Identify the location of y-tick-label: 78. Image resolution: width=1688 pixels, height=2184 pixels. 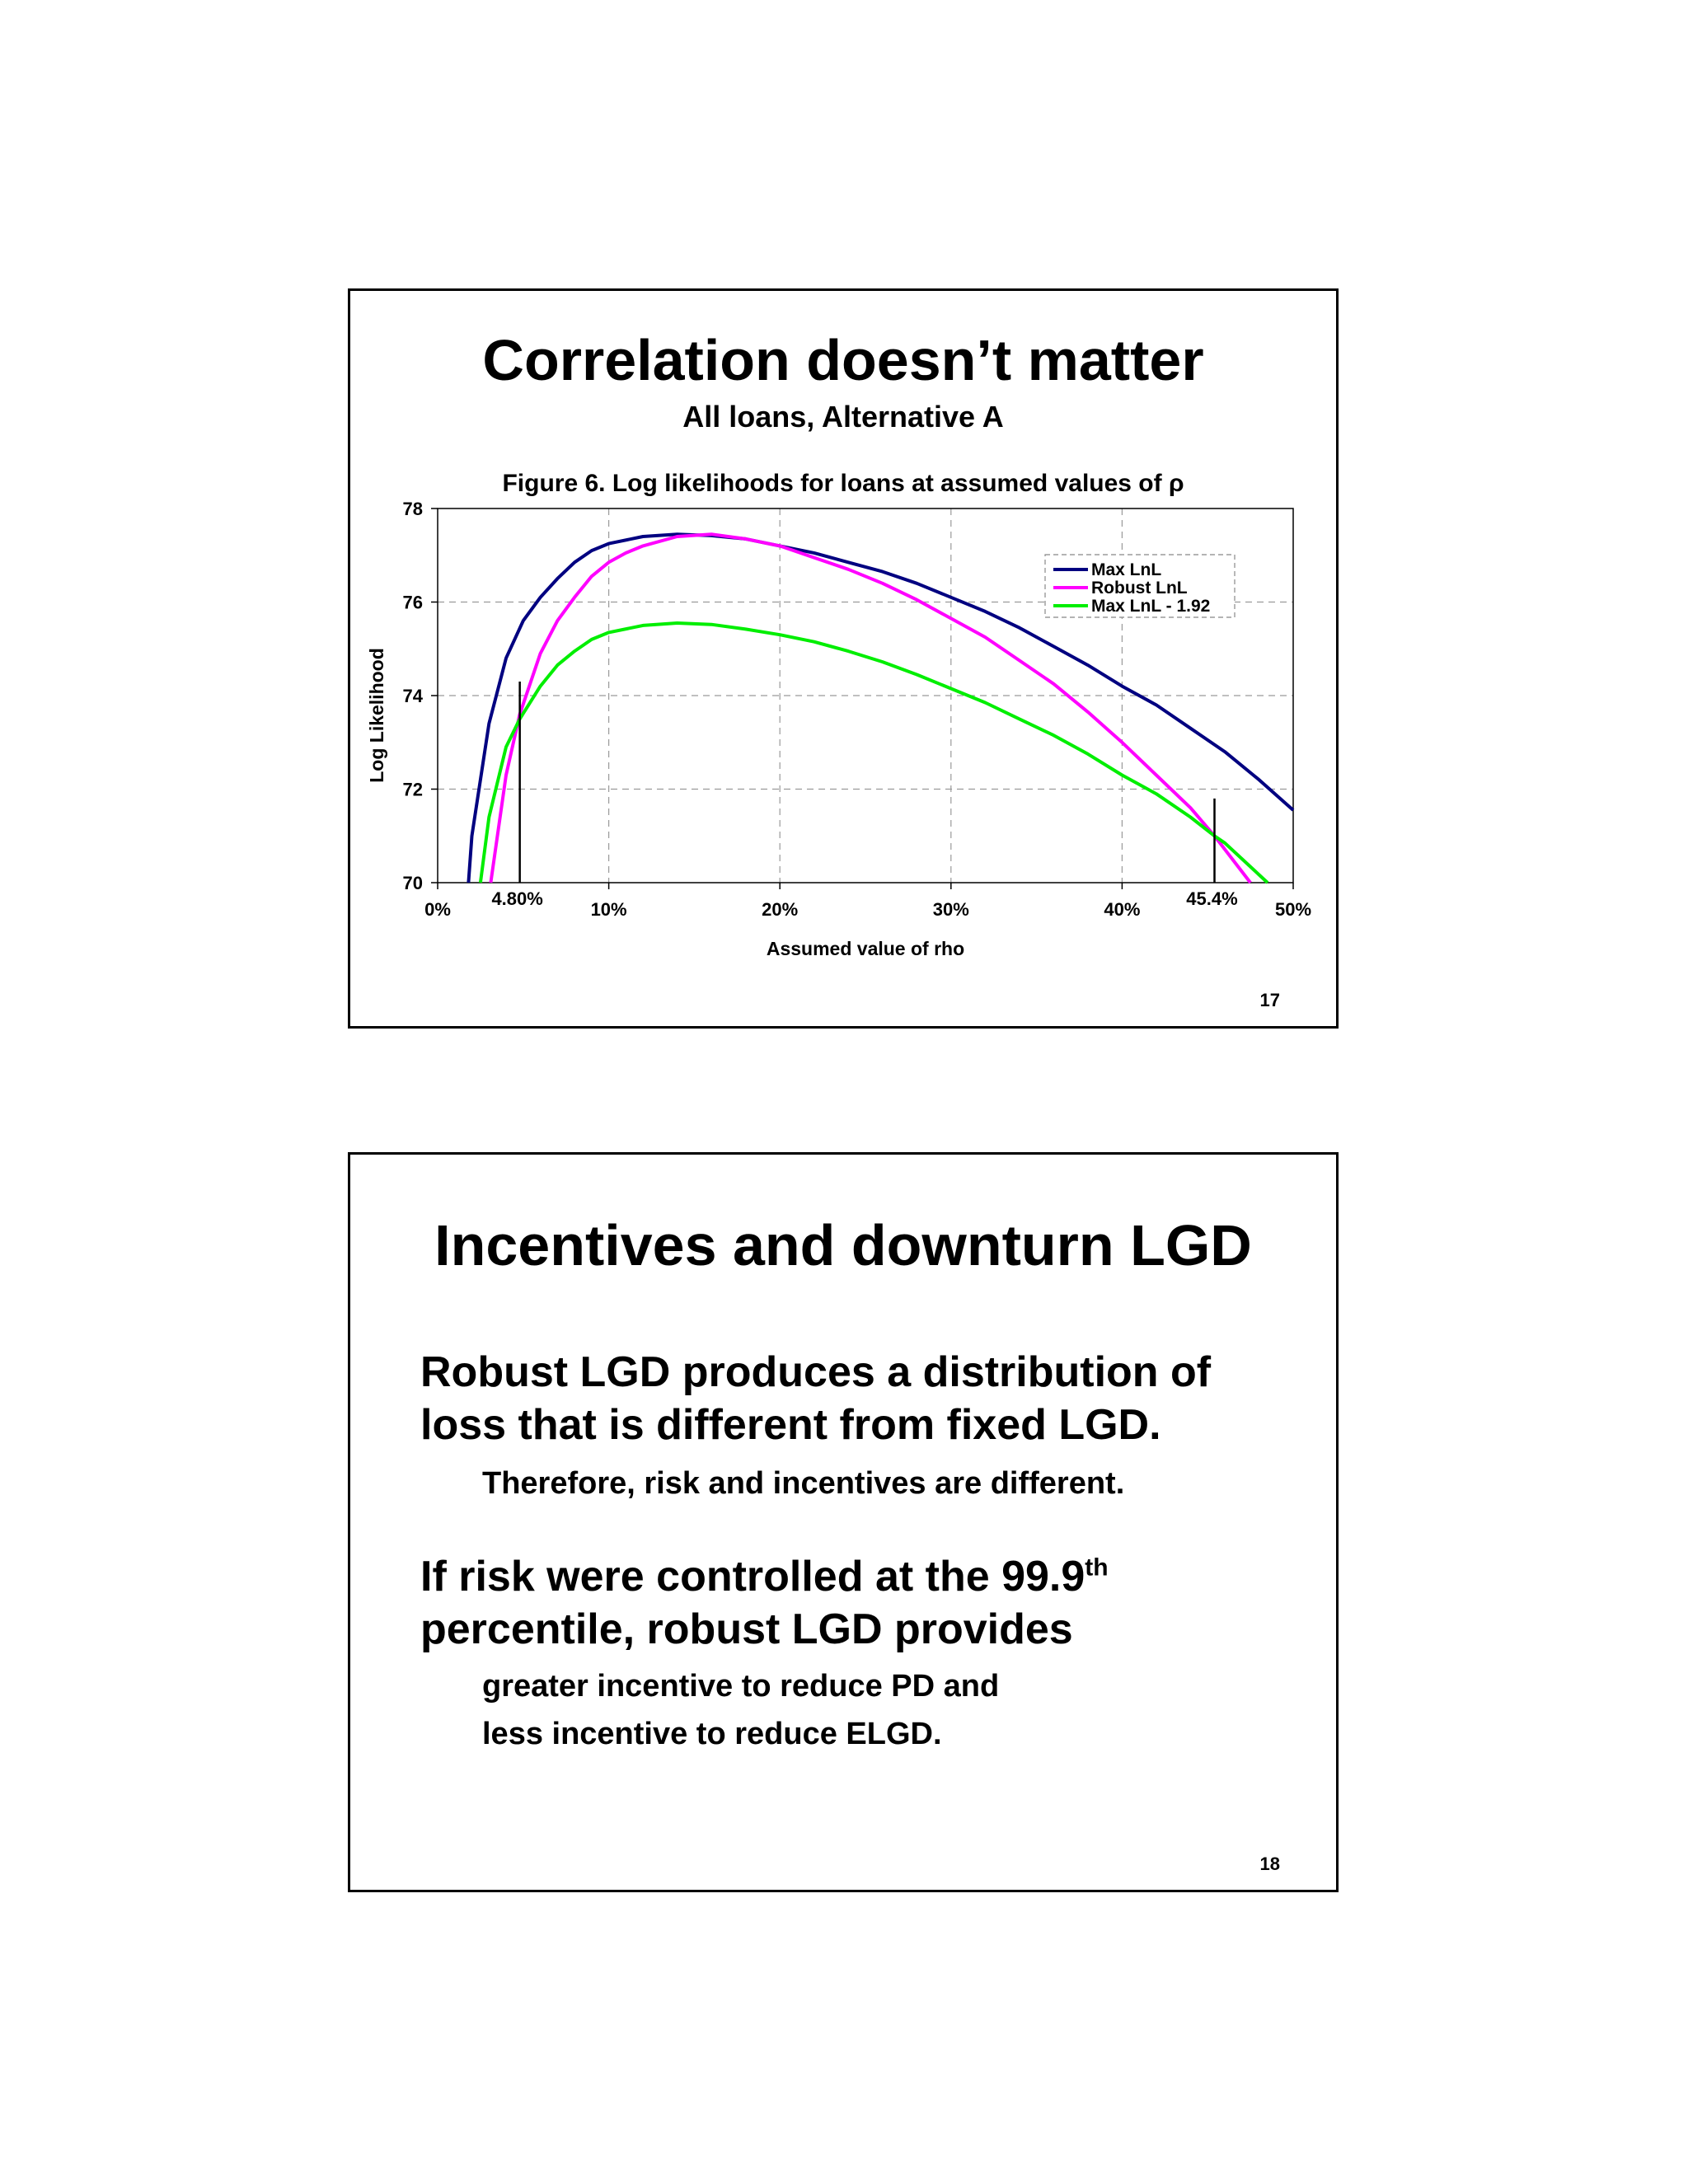
(413, 509).